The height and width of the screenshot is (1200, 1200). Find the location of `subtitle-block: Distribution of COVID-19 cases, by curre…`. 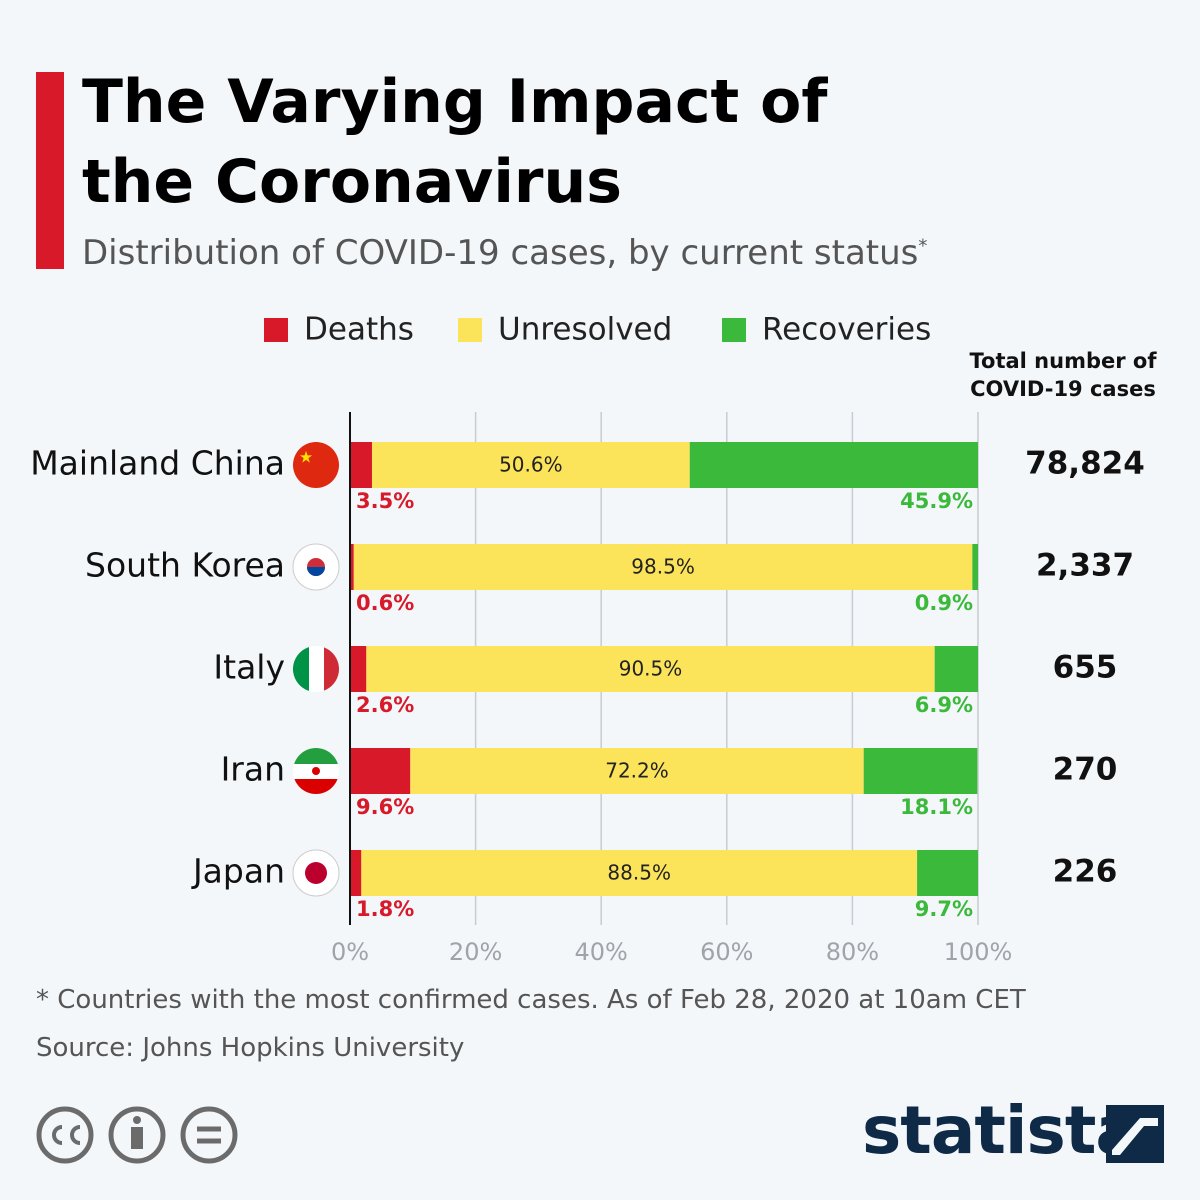

subtitle-block: Distribution of COVID-19 cases, by curre… is located at coordinates (504, 253).